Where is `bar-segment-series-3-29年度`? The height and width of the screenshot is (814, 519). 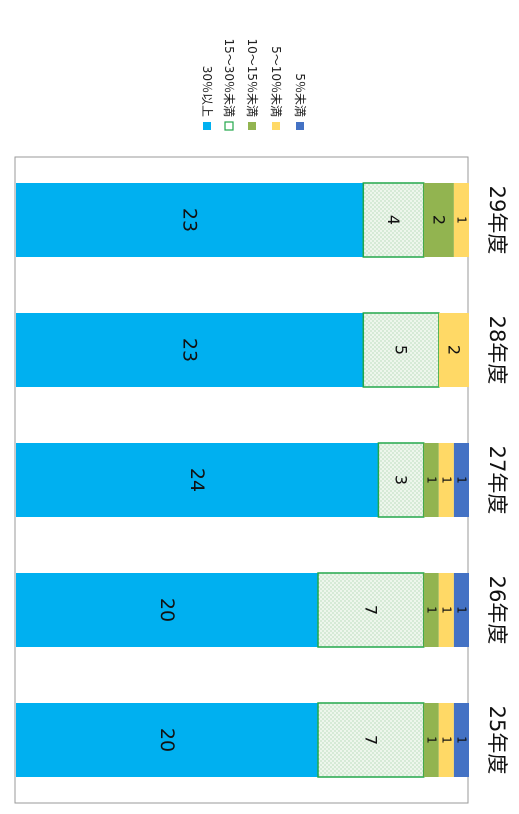 bar-segment-series-3-29年度 is located at coordinates (461, 220).